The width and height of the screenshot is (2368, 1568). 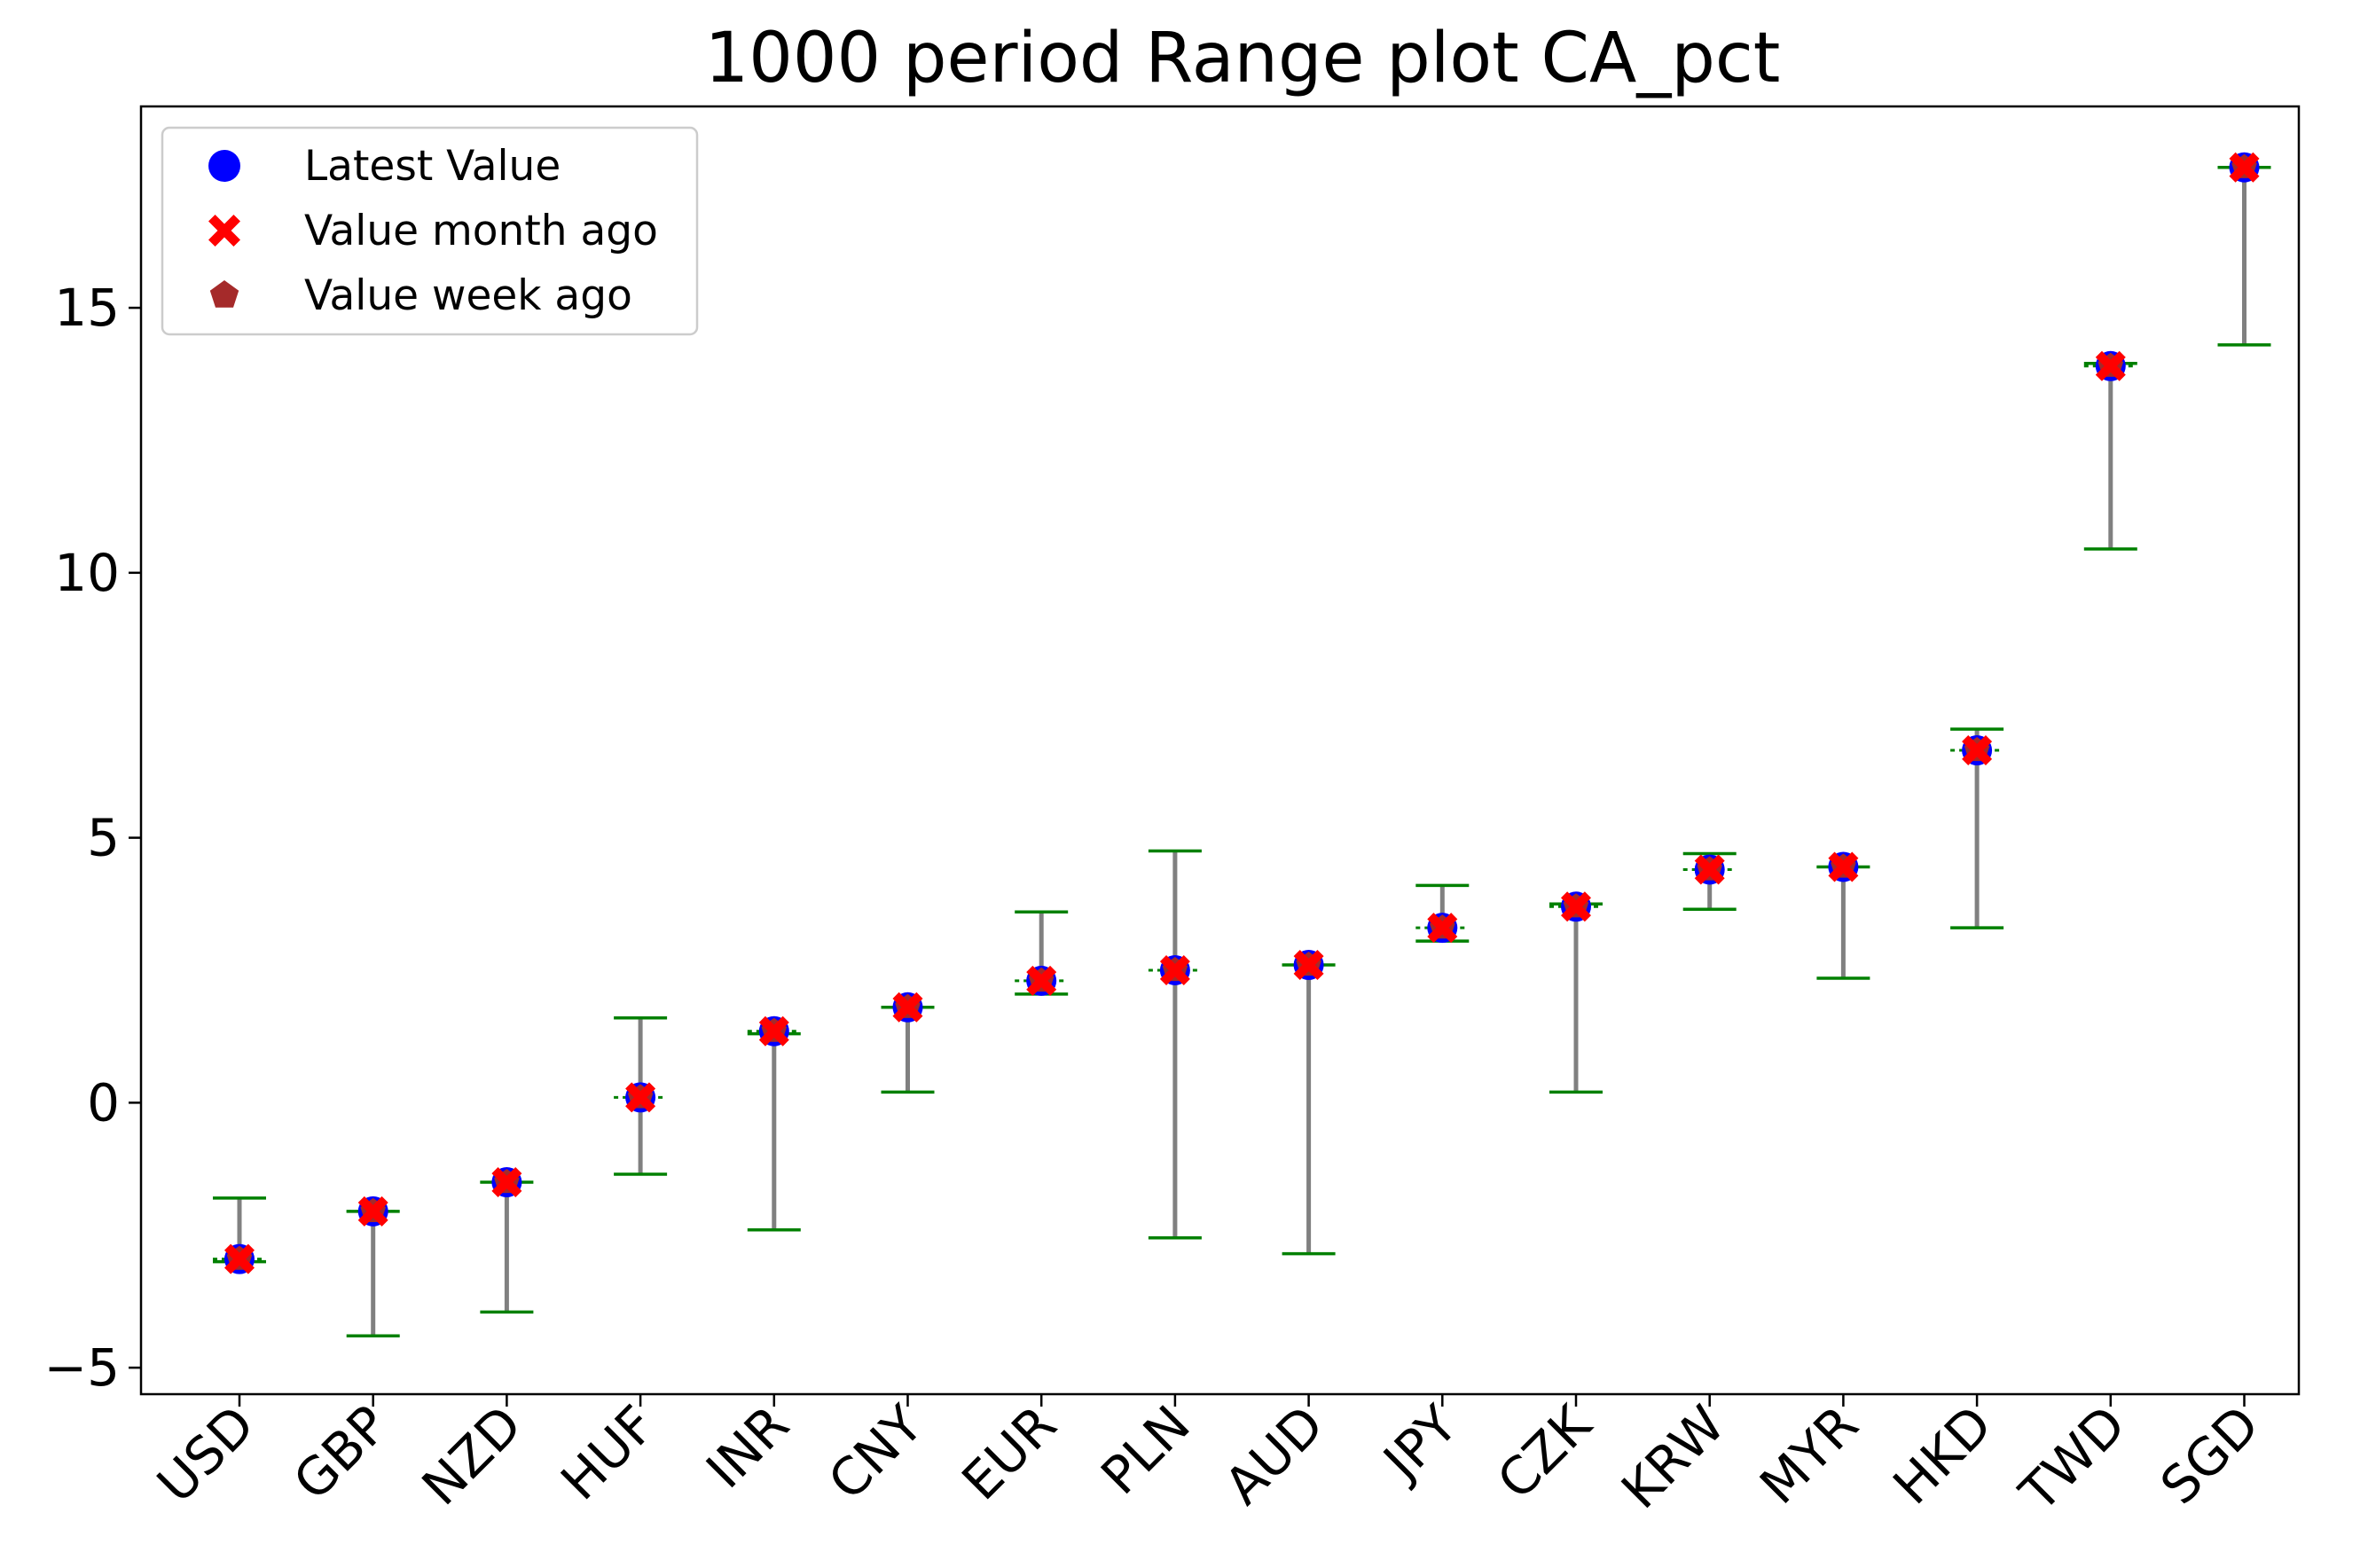 I want to click on x-tick-label: TWD, so click(x=2072, y=1459).